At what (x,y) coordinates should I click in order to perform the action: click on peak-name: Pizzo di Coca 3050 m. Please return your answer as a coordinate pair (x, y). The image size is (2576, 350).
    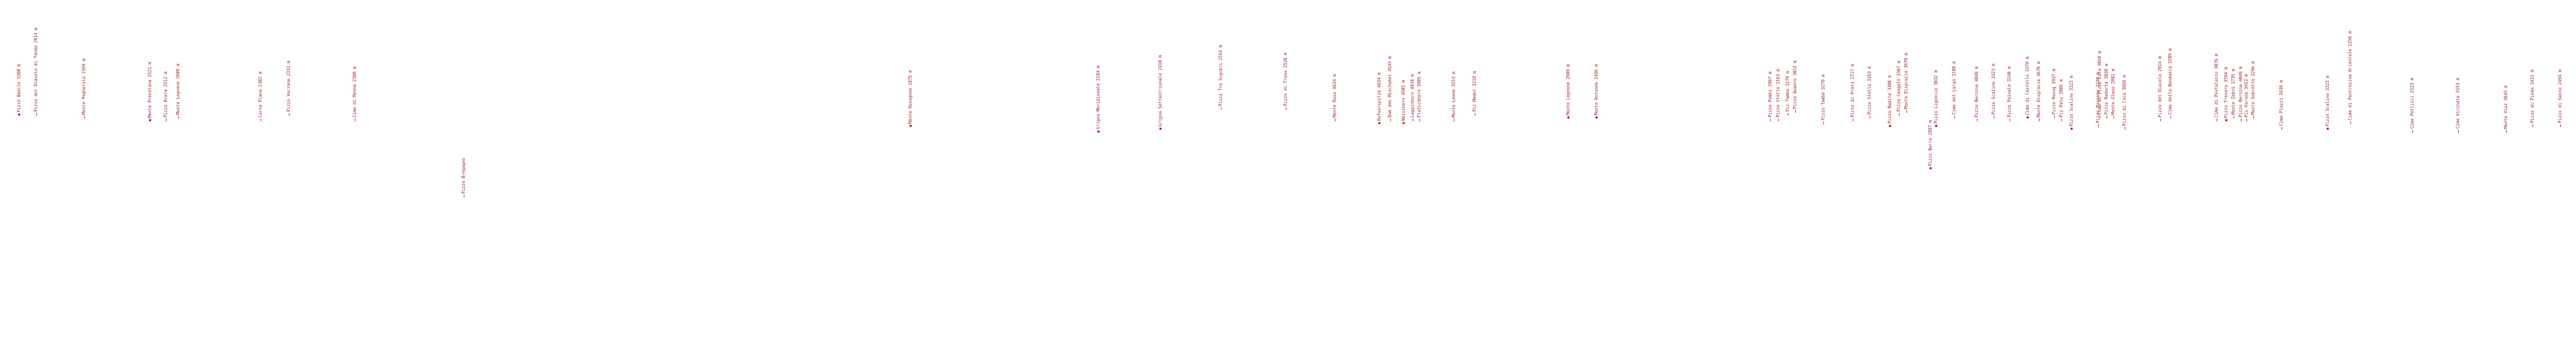
    Looking at the image, I should click on (2124, 100).